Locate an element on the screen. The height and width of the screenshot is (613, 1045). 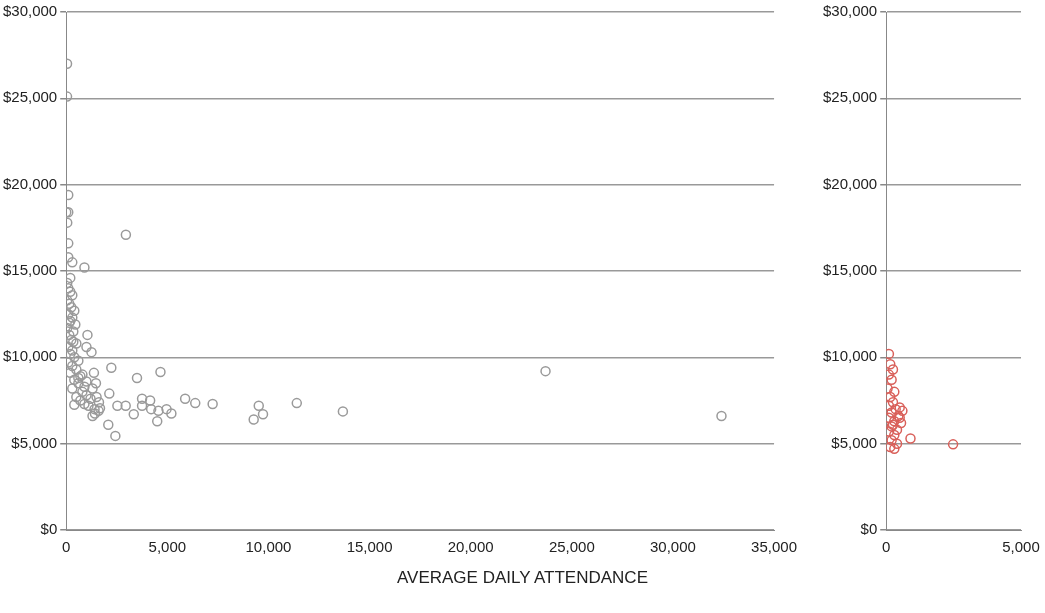
x-tick-label: 25,000 is located at coordinates (571, 547).